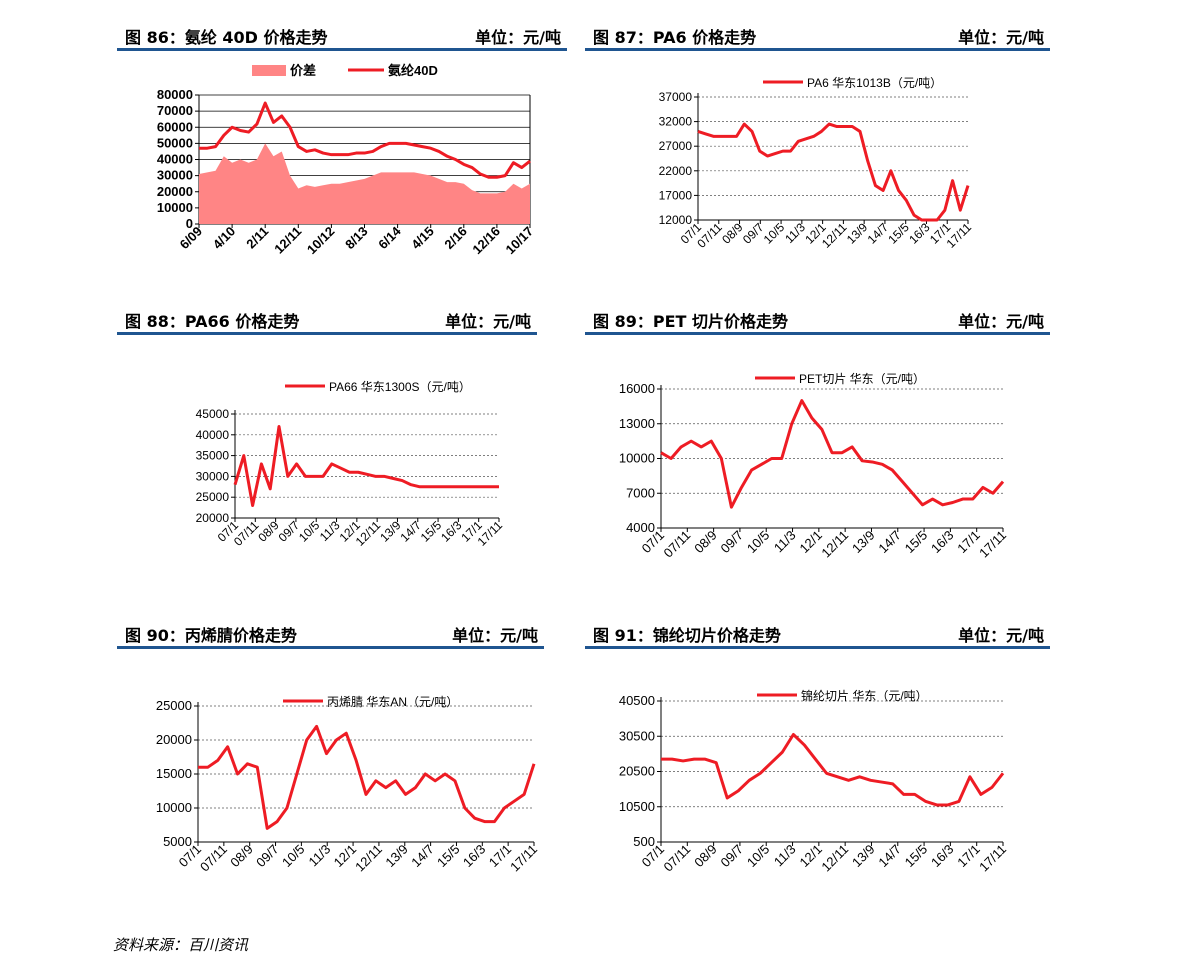  What do you see at coordinates (676, 97) in the screenshot?
I see `y-tick-label: 37000` at bounding box center [676, 97].